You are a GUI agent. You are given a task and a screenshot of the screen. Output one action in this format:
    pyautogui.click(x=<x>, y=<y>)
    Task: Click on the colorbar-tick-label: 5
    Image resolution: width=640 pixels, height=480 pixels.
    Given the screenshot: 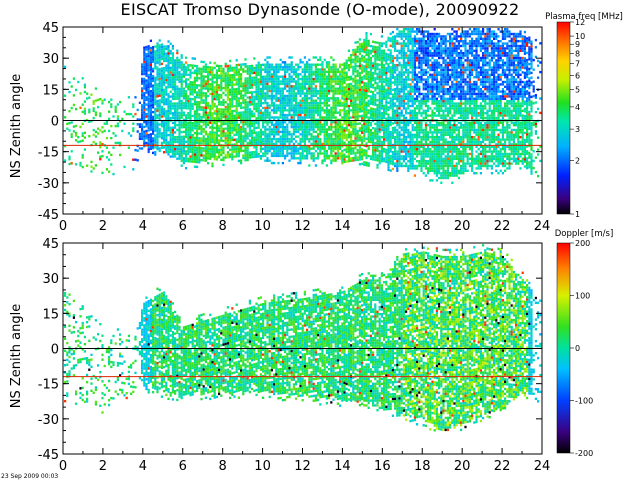 What is the action you would take?
    pyautogui.click(x=577, y=90)
    